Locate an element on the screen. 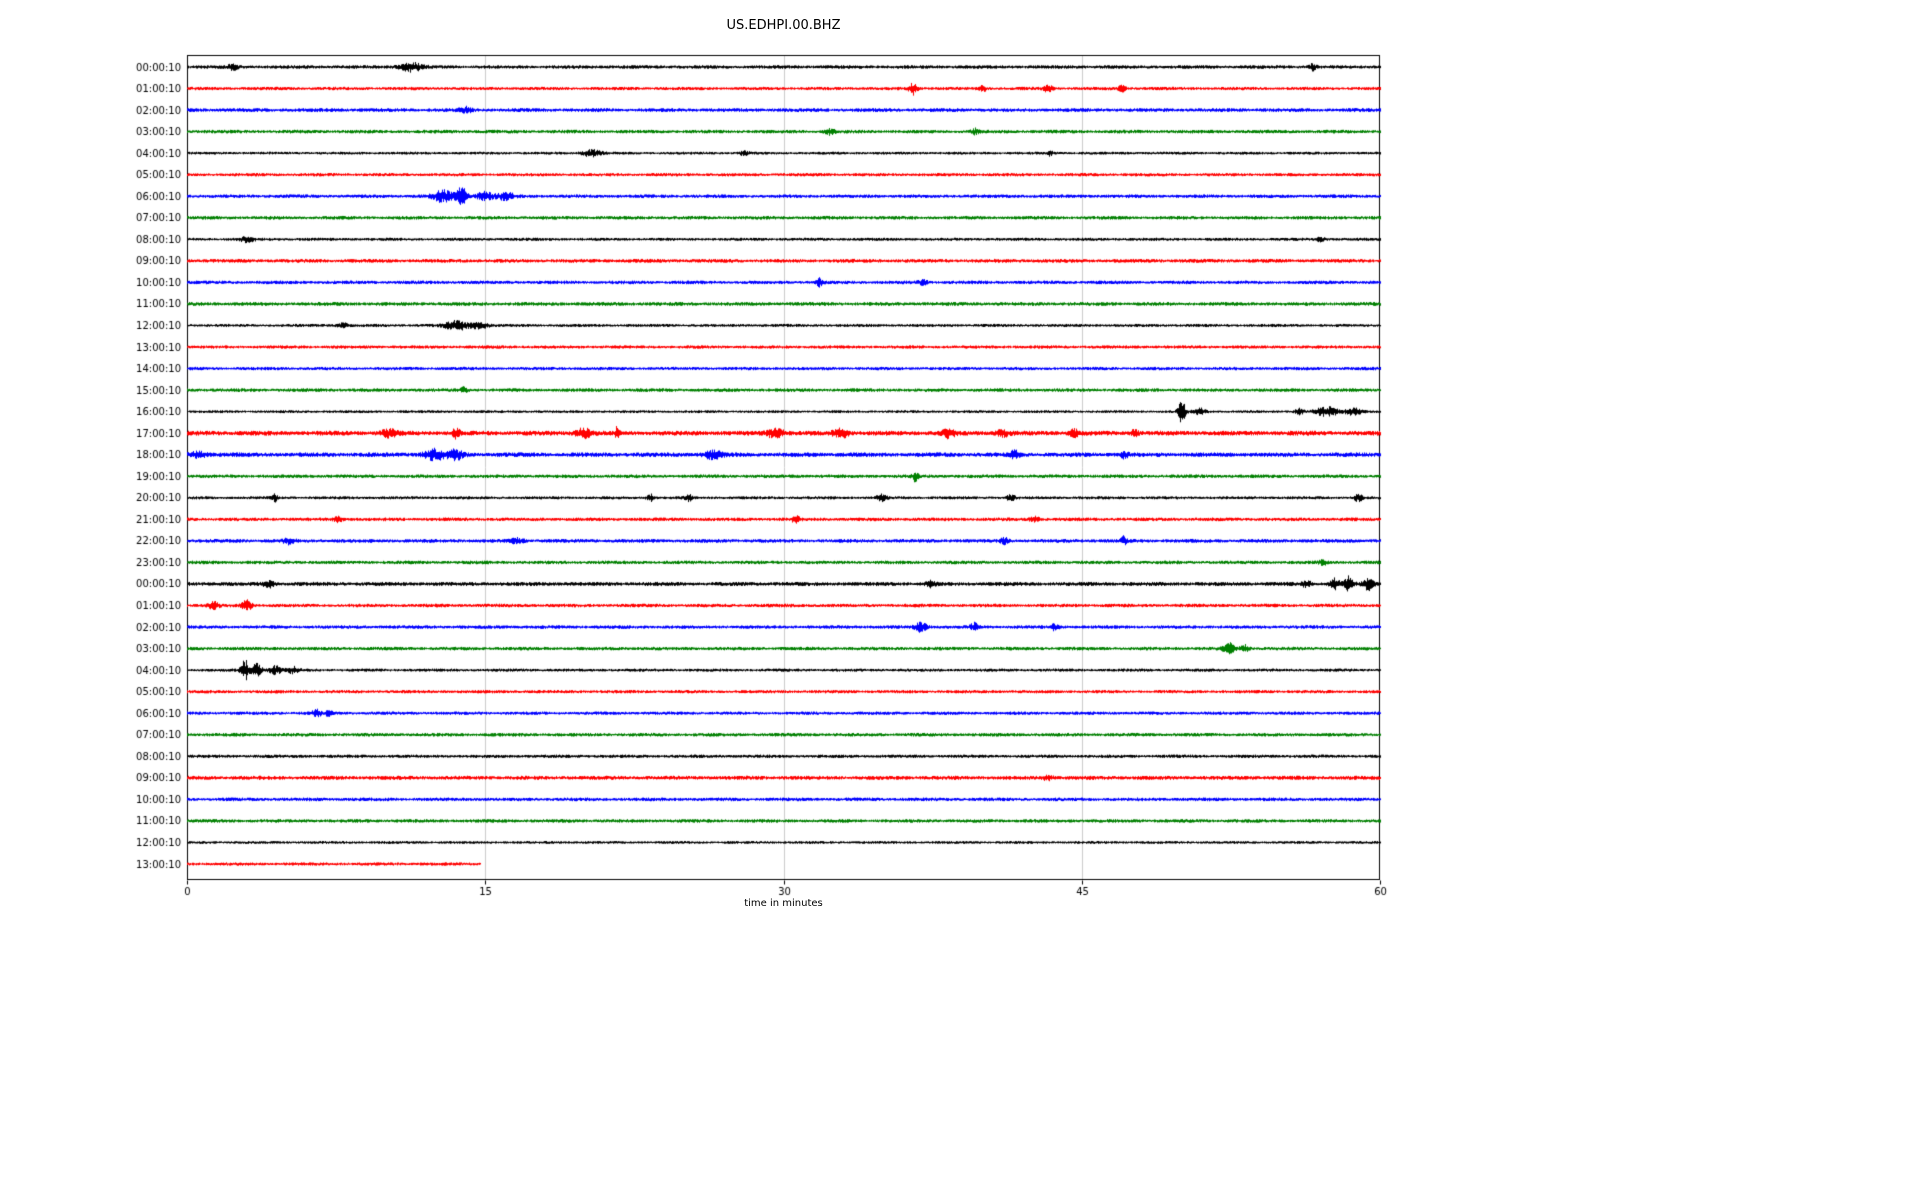  x-axis-label: time in minutes is located at coordinates (783, 903).